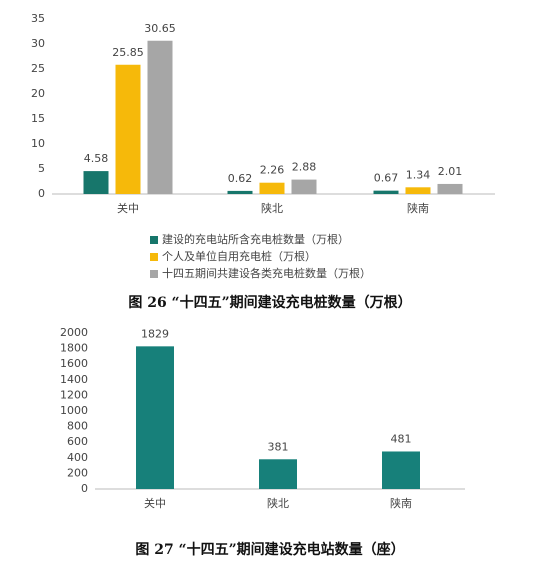 This screenshot has height=575, width=539. Describe the element at coordinates (96, 158) in the screenshot. I see `data-label: 4.58` at that location.